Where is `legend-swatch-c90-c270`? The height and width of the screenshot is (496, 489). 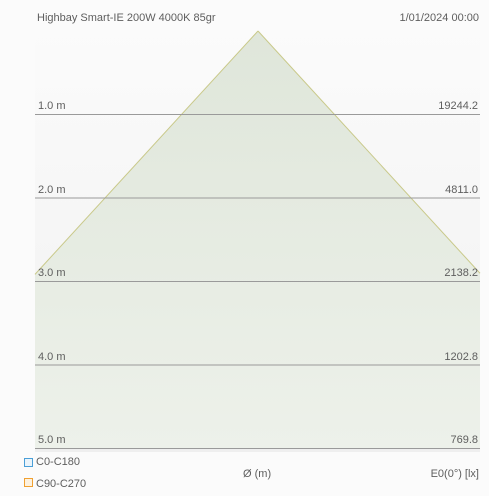 legend-swatch-c90-c270 is located at coordinates (28, 482).